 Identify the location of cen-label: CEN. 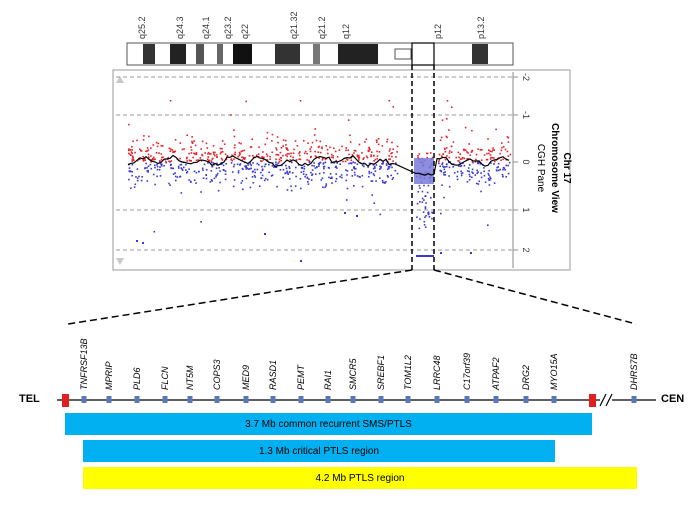
(673, 399).